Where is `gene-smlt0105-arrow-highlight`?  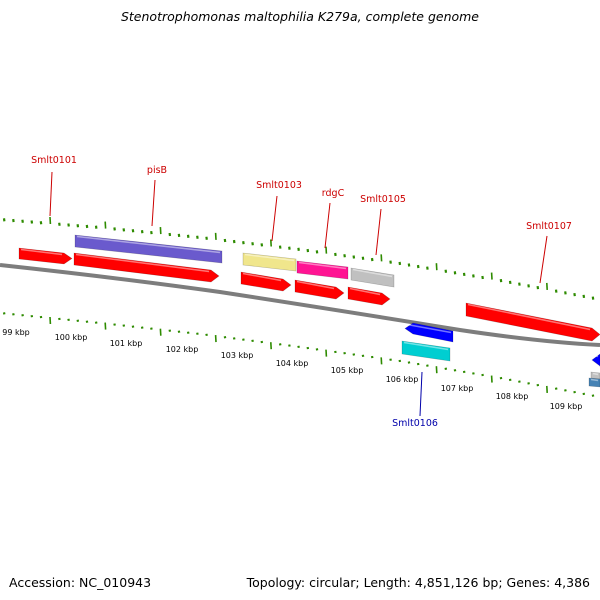
gene-smlt0105-arrow-highlight is located at coordinates (365, 291).